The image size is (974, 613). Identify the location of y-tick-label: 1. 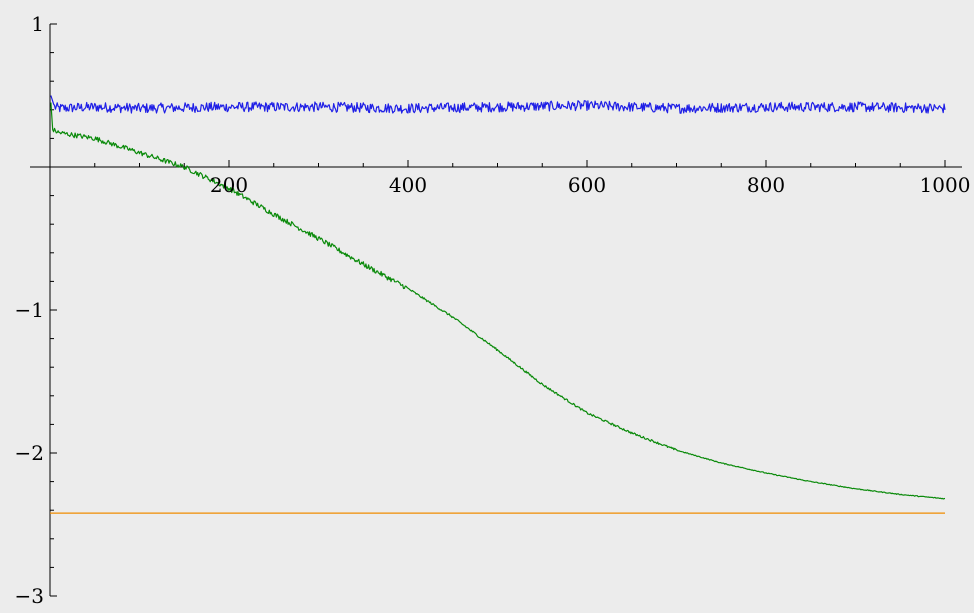
(37, 24).